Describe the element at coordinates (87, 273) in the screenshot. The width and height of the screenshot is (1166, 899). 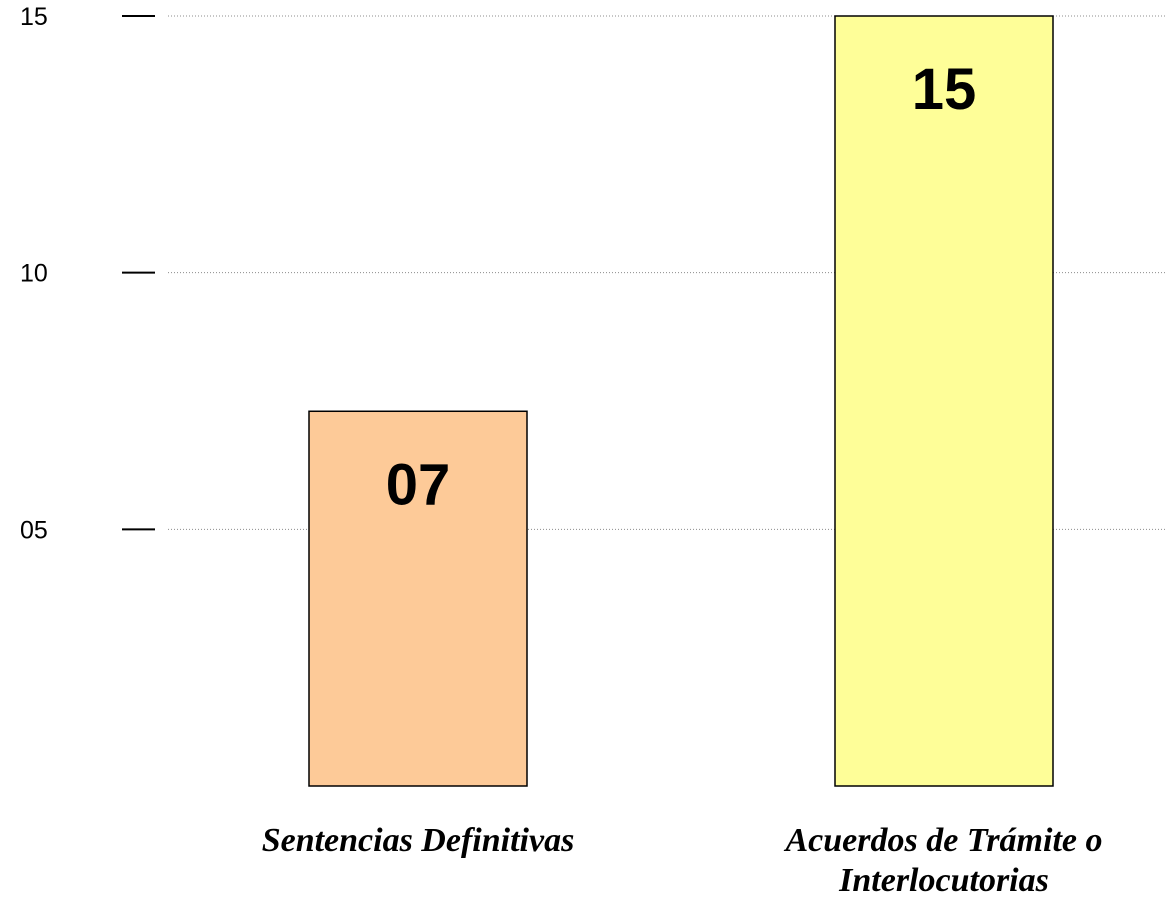
I see `y-axis: 05 10 15` at that location.